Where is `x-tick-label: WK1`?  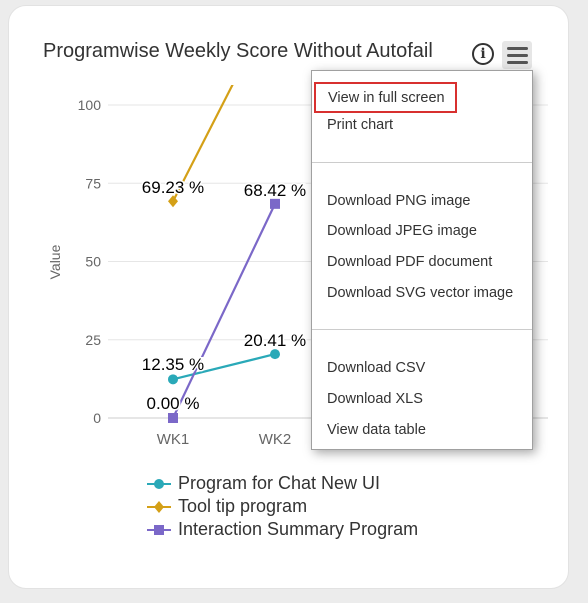
x-tick-label: WK1 is located at coordinates (173, 439).